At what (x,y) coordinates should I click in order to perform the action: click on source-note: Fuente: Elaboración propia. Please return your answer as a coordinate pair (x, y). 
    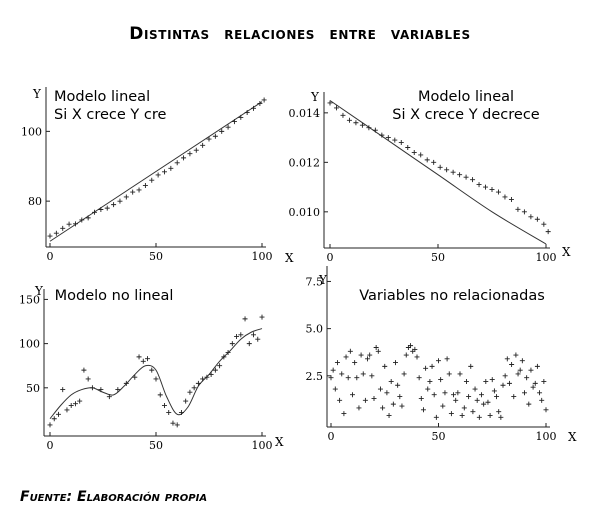
    Looking at the image, I should click on (113, 497).